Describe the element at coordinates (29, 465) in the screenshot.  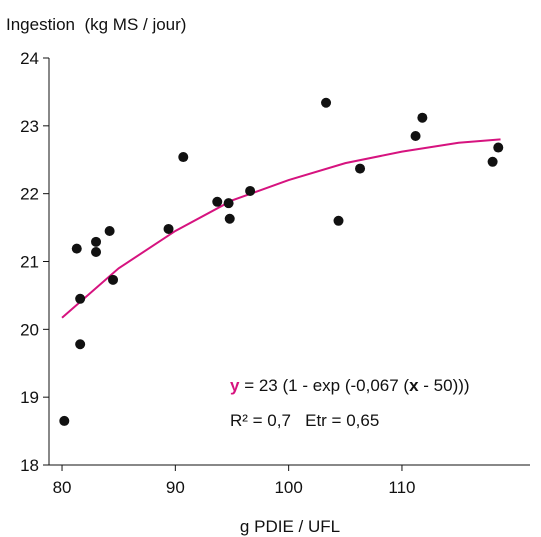
I see `y-tick-label: 18` at that location.